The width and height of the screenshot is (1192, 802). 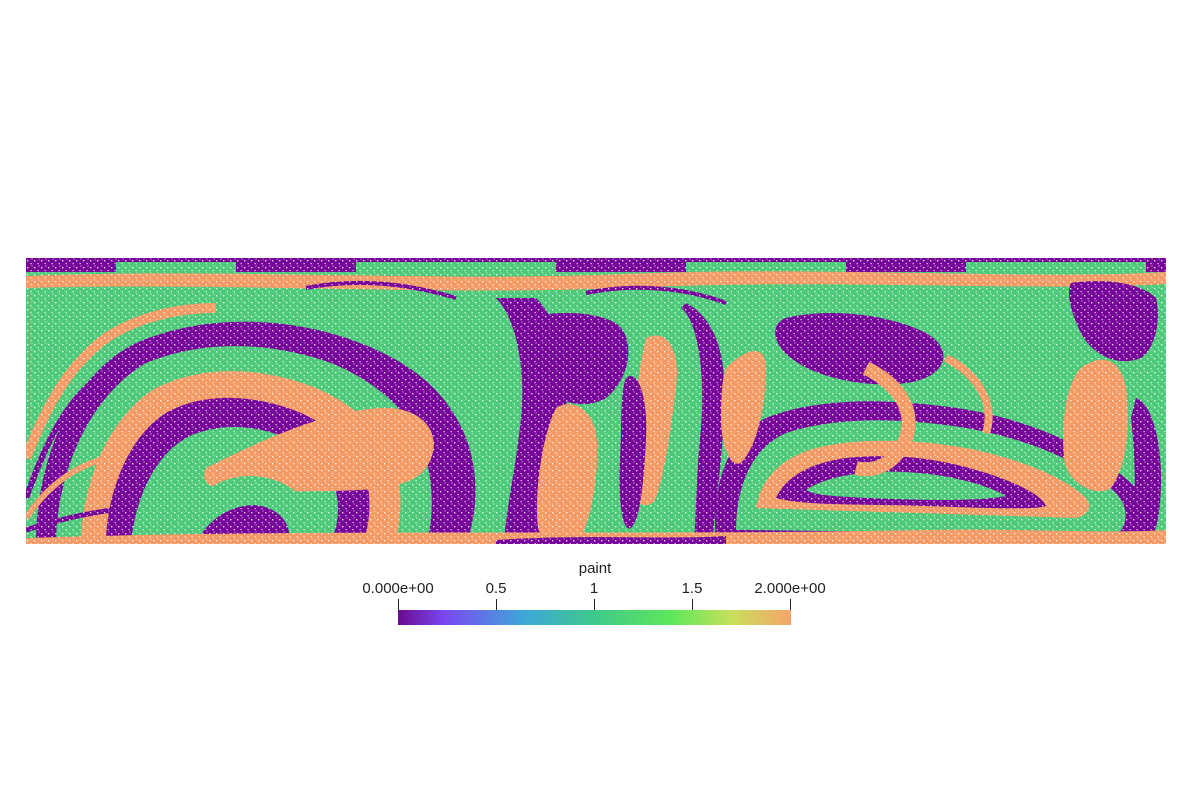 I want to click on tick-label-0-5: 0.5, so click(x=496, y=588).